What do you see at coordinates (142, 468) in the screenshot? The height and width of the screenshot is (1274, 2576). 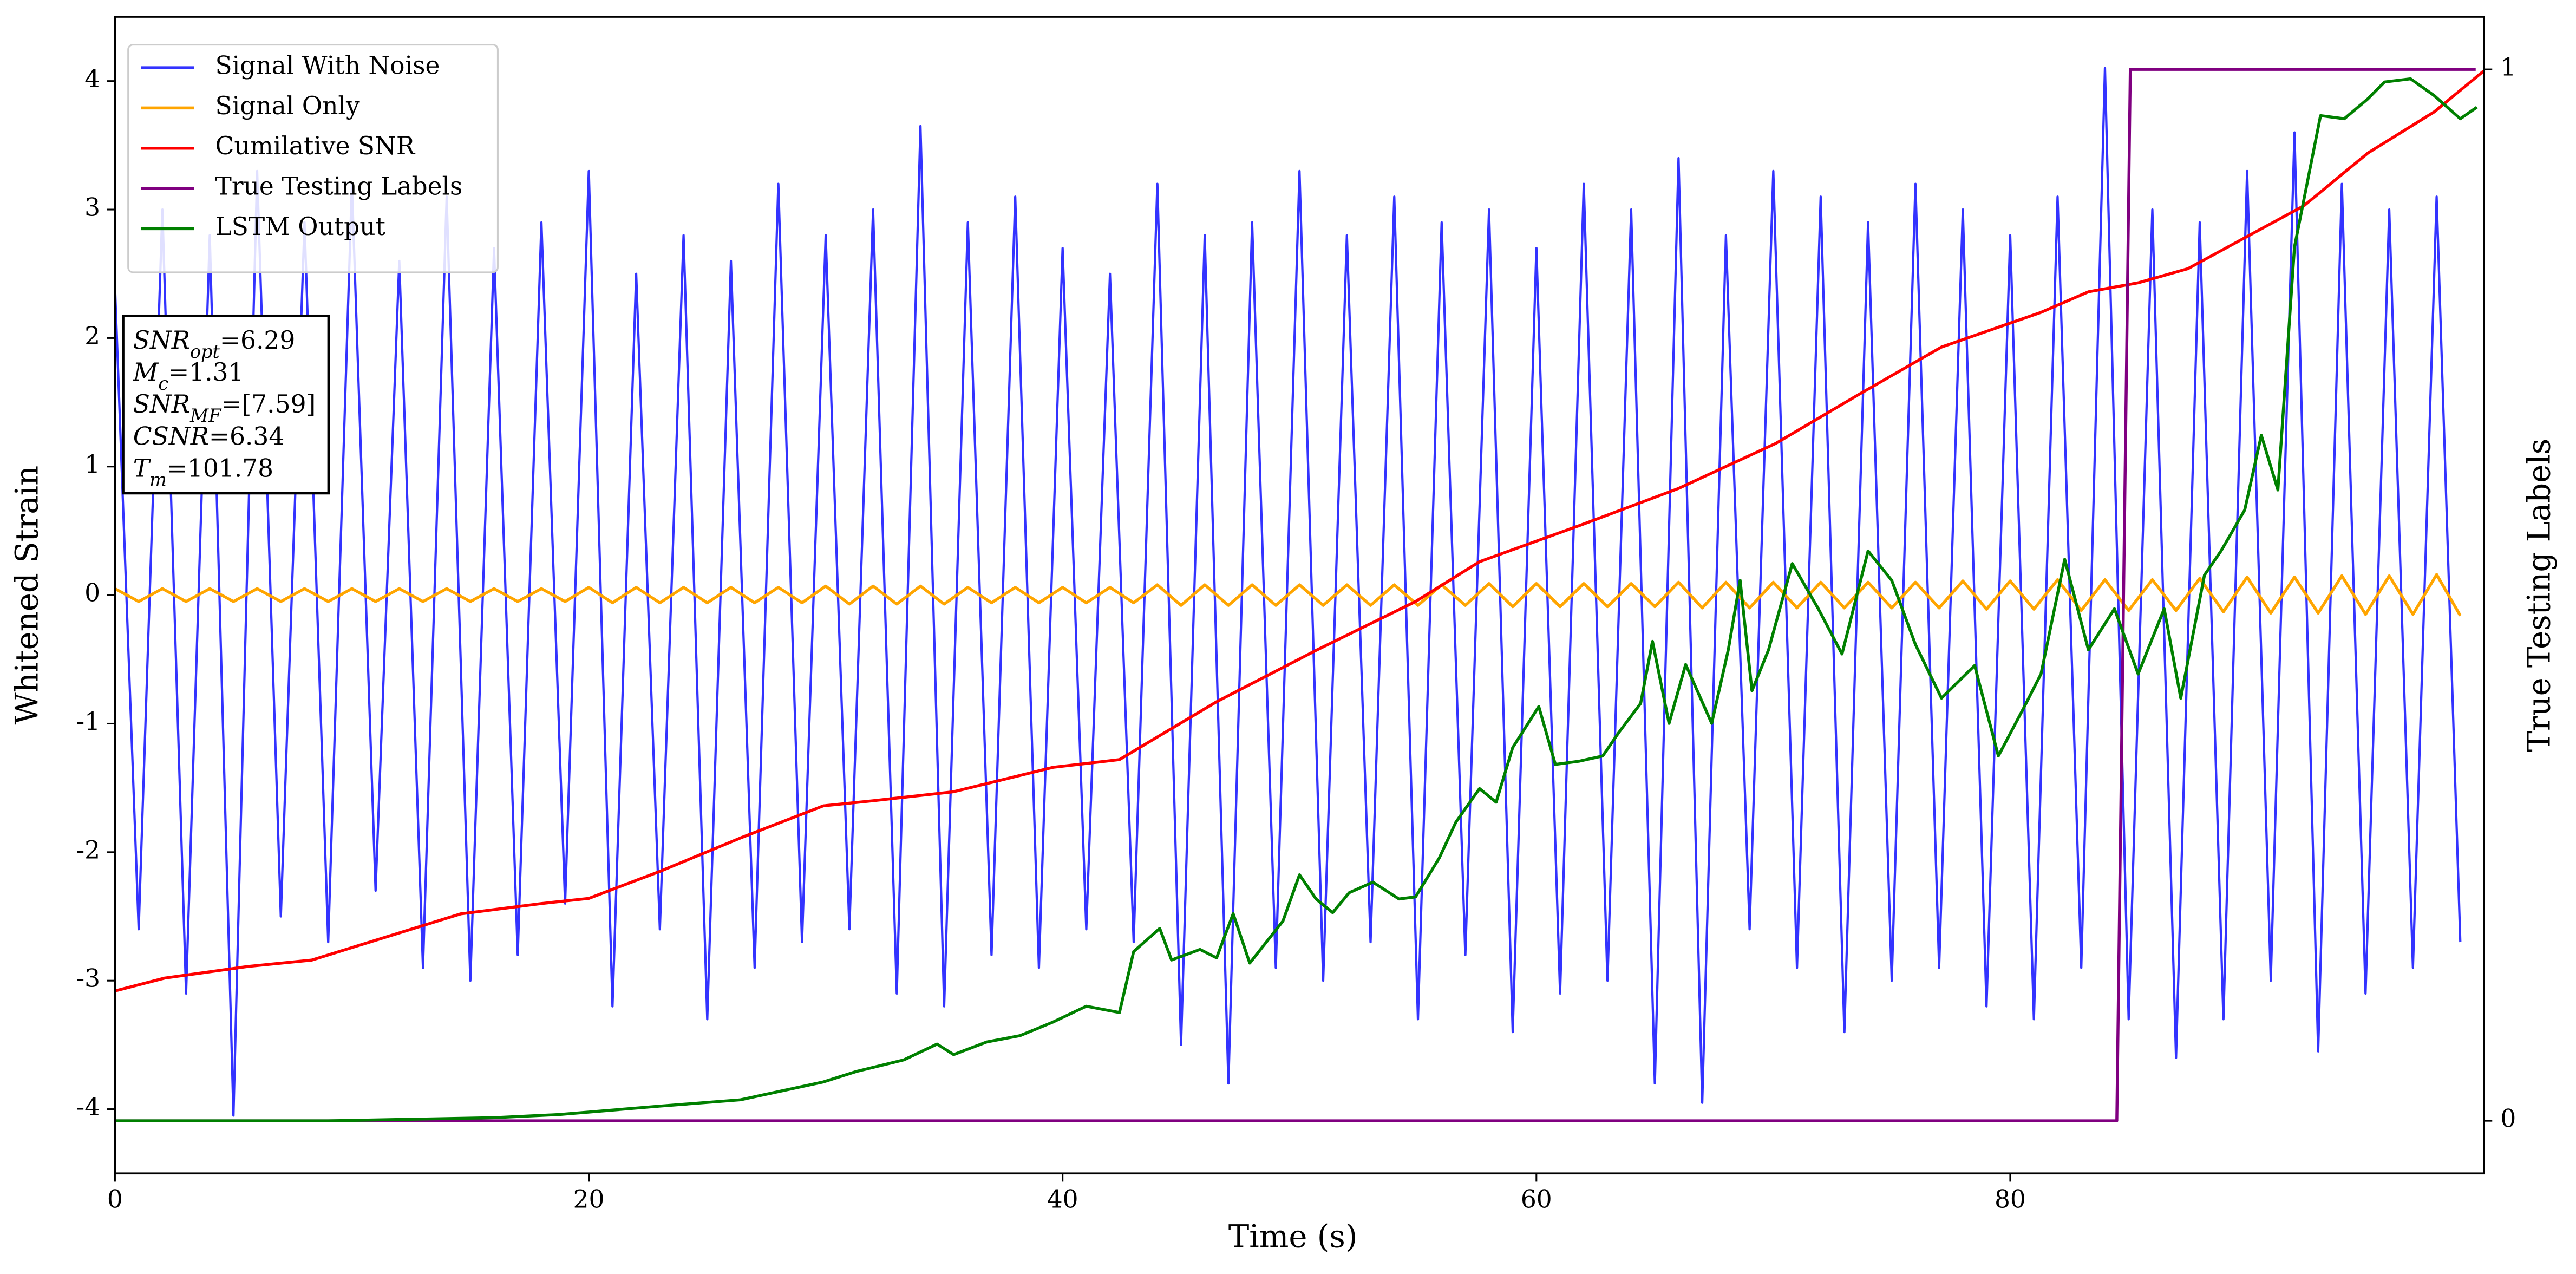 I see `annotation-symbol: T` at bounding box center [142, 468].